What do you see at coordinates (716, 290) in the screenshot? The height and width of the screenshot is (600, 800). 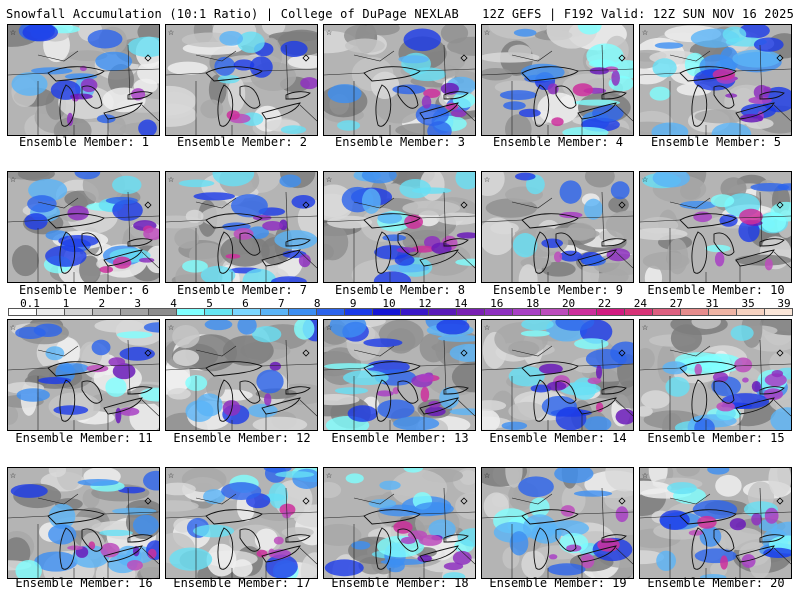 I see `ensemble-member-label: Ensemble Member: 10` at bounding box center [716, 290].